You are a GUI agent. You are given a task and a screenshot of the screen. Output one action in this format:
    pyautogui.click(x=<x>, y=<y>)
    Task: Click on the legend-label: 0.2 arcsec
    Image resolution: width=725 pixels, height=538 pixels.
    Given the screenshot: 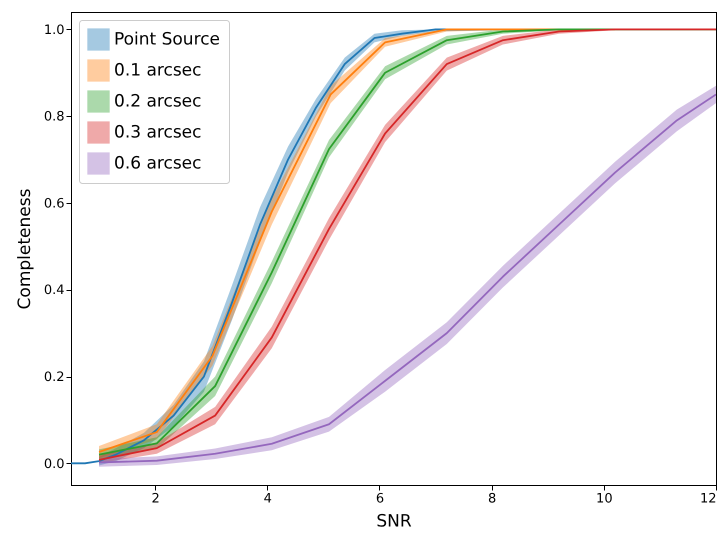 What is the action you would take?
    pyautogui.click(x=158, y=102)
    